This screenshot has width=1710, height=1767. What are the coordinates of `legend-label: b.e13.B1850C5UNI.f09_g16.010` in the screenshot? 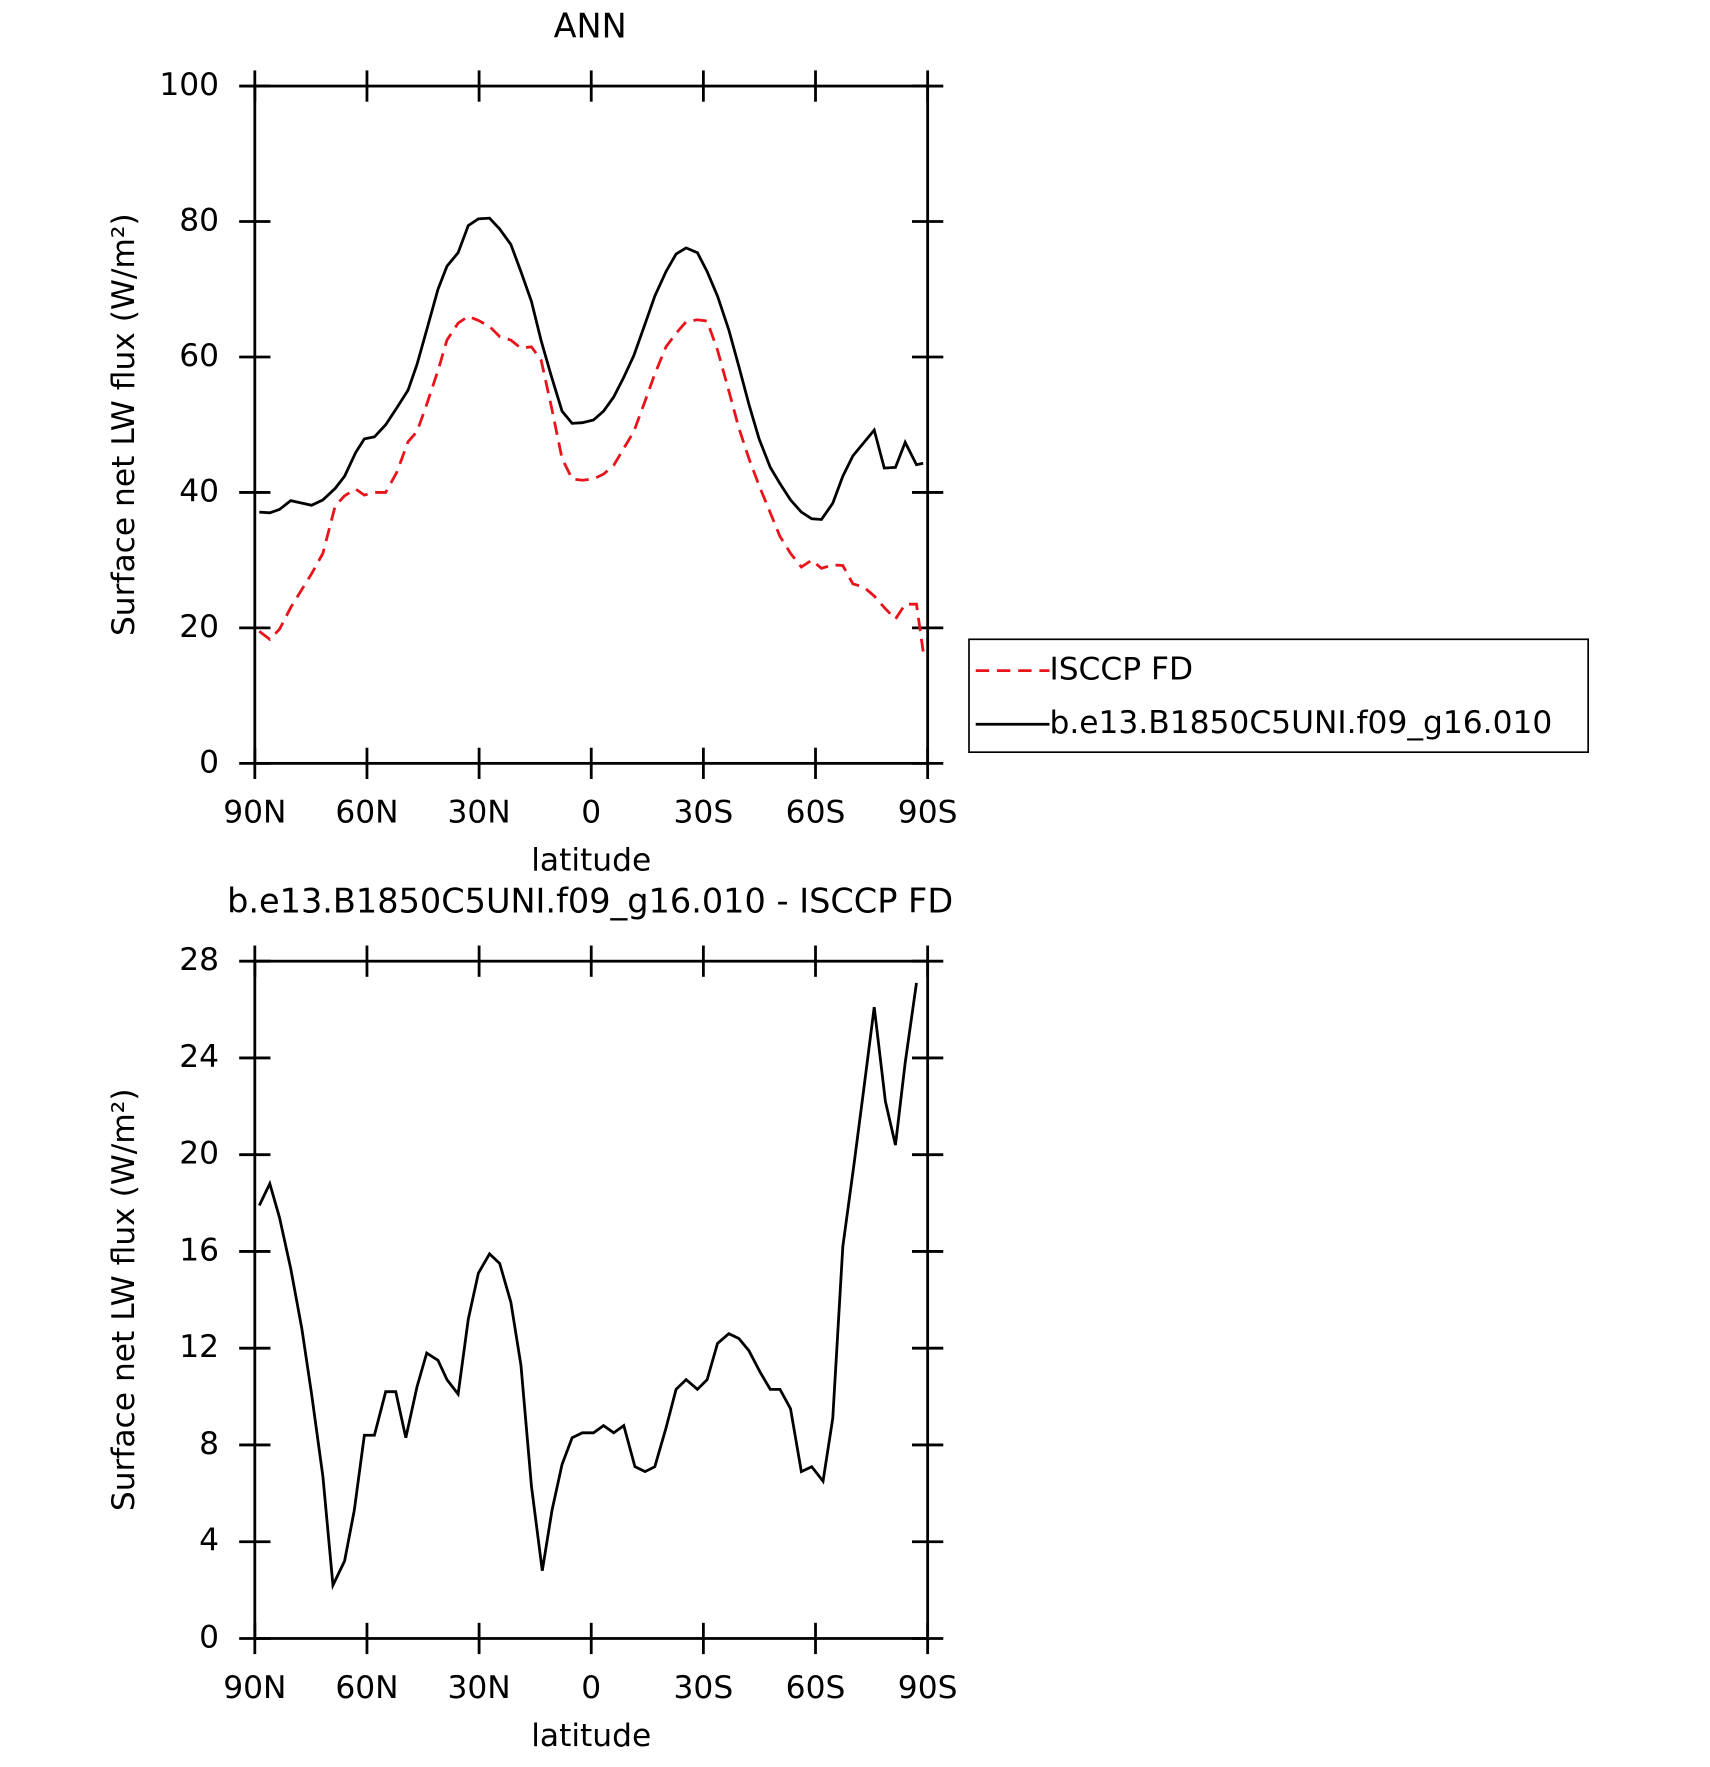 It's located at (1300, 723).